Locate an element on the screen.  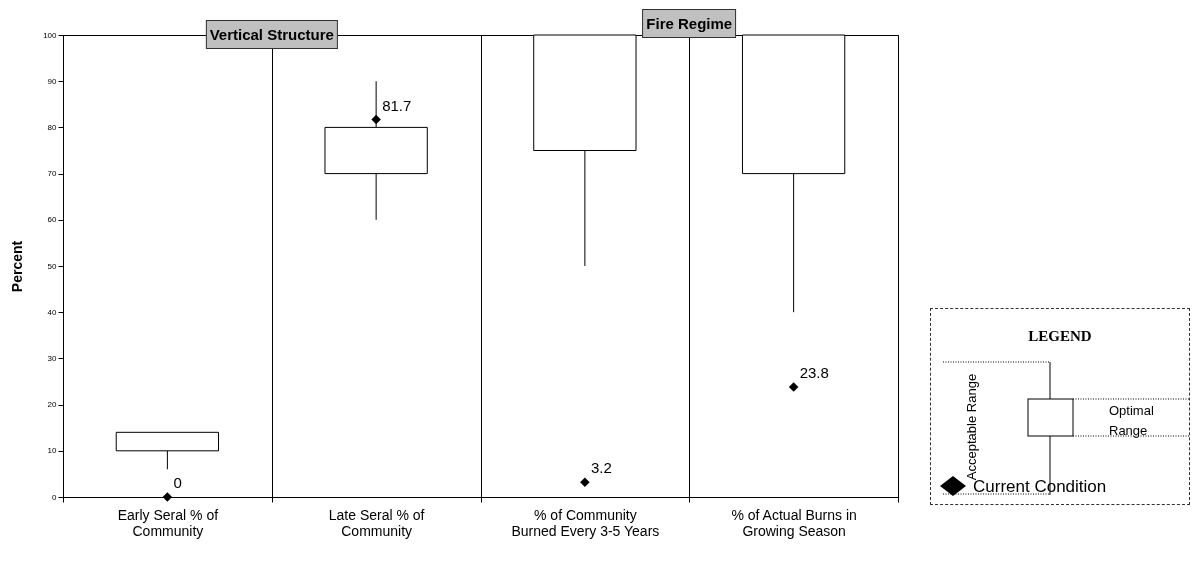
y-tick-label: 0 is located at coordinates (55, 497).